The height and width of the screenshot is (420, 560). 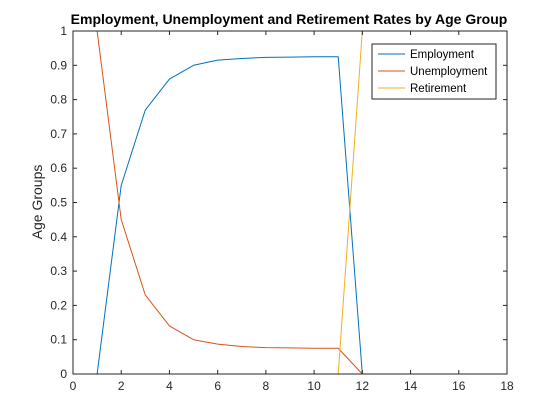 What do you see at coordinates (37, 202) in the screenshot?
I see `y-axis-label: Age Groups` at bounding box center [37, 202].